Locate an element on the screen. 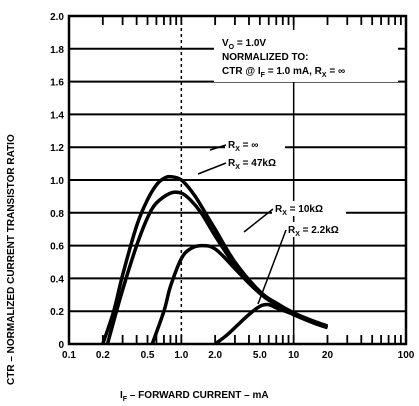 The image size is (419, 406). y-ticks: 0 0.2 0.4 0.6 0.8 1.0 1.2 1.4 1.6 1.8 2.0 is located at coordinates (57, 181).